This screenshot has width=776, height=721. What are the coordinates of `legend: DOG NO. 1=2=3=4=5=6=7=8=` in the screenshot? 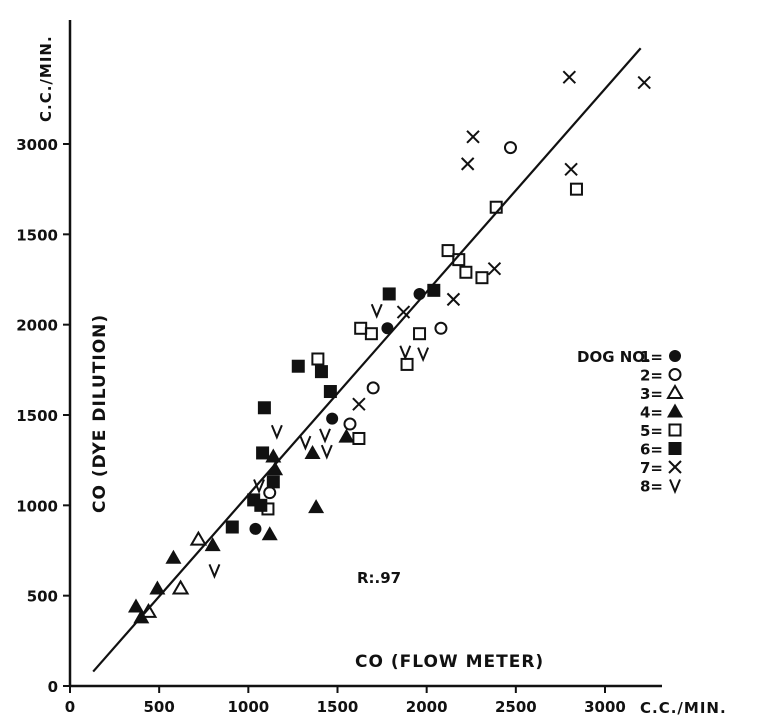 It's located at (630, 422).